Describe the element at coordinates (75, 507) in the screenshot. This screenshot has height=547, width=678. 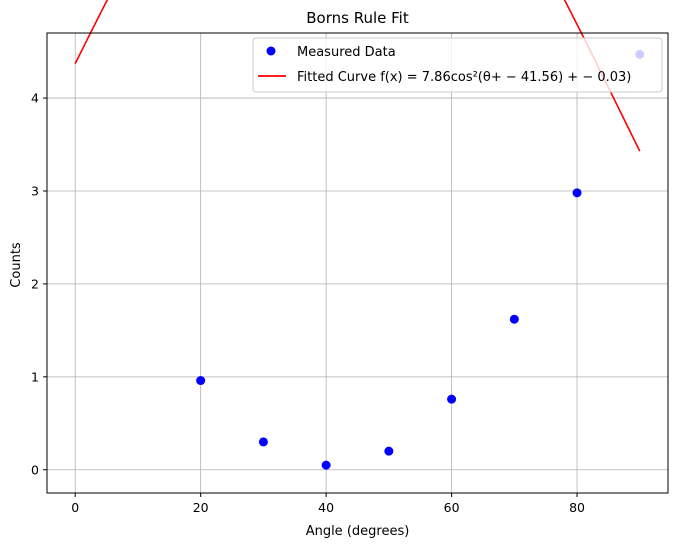
I see `x-tick-label-0: 0` at that location.